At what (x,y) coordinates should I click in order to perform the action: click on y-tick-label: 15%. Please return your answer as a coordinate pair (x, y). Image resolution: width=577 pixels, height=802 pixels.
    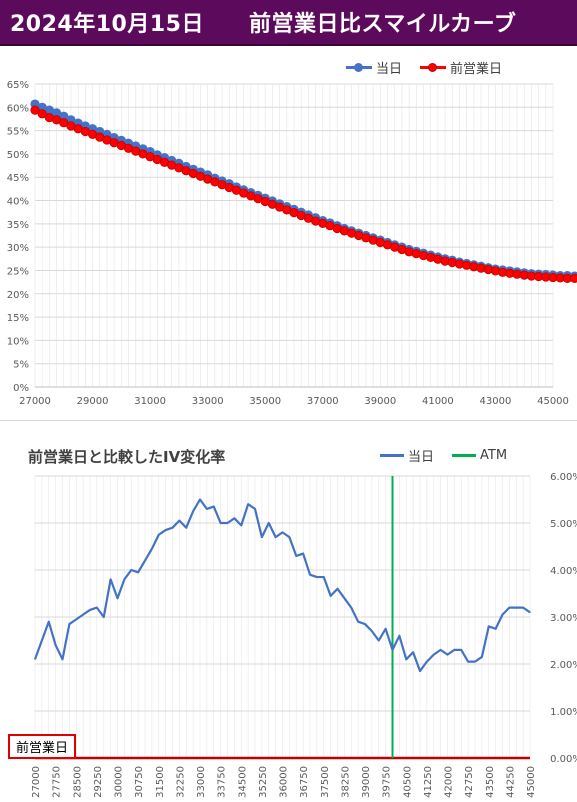
    Looking at the image, I should click on (18, 318).